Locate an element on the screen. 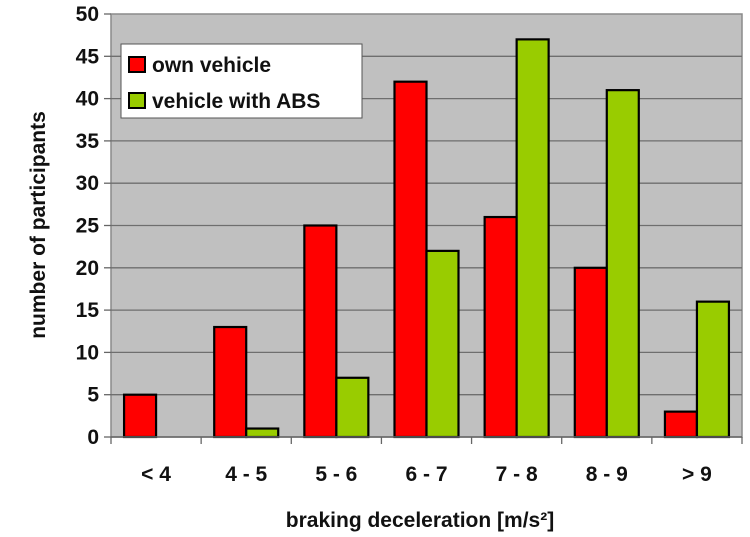 This screenshot has height=537, width=750. y-tick-label: 15 is located at coordinates (88, 310).